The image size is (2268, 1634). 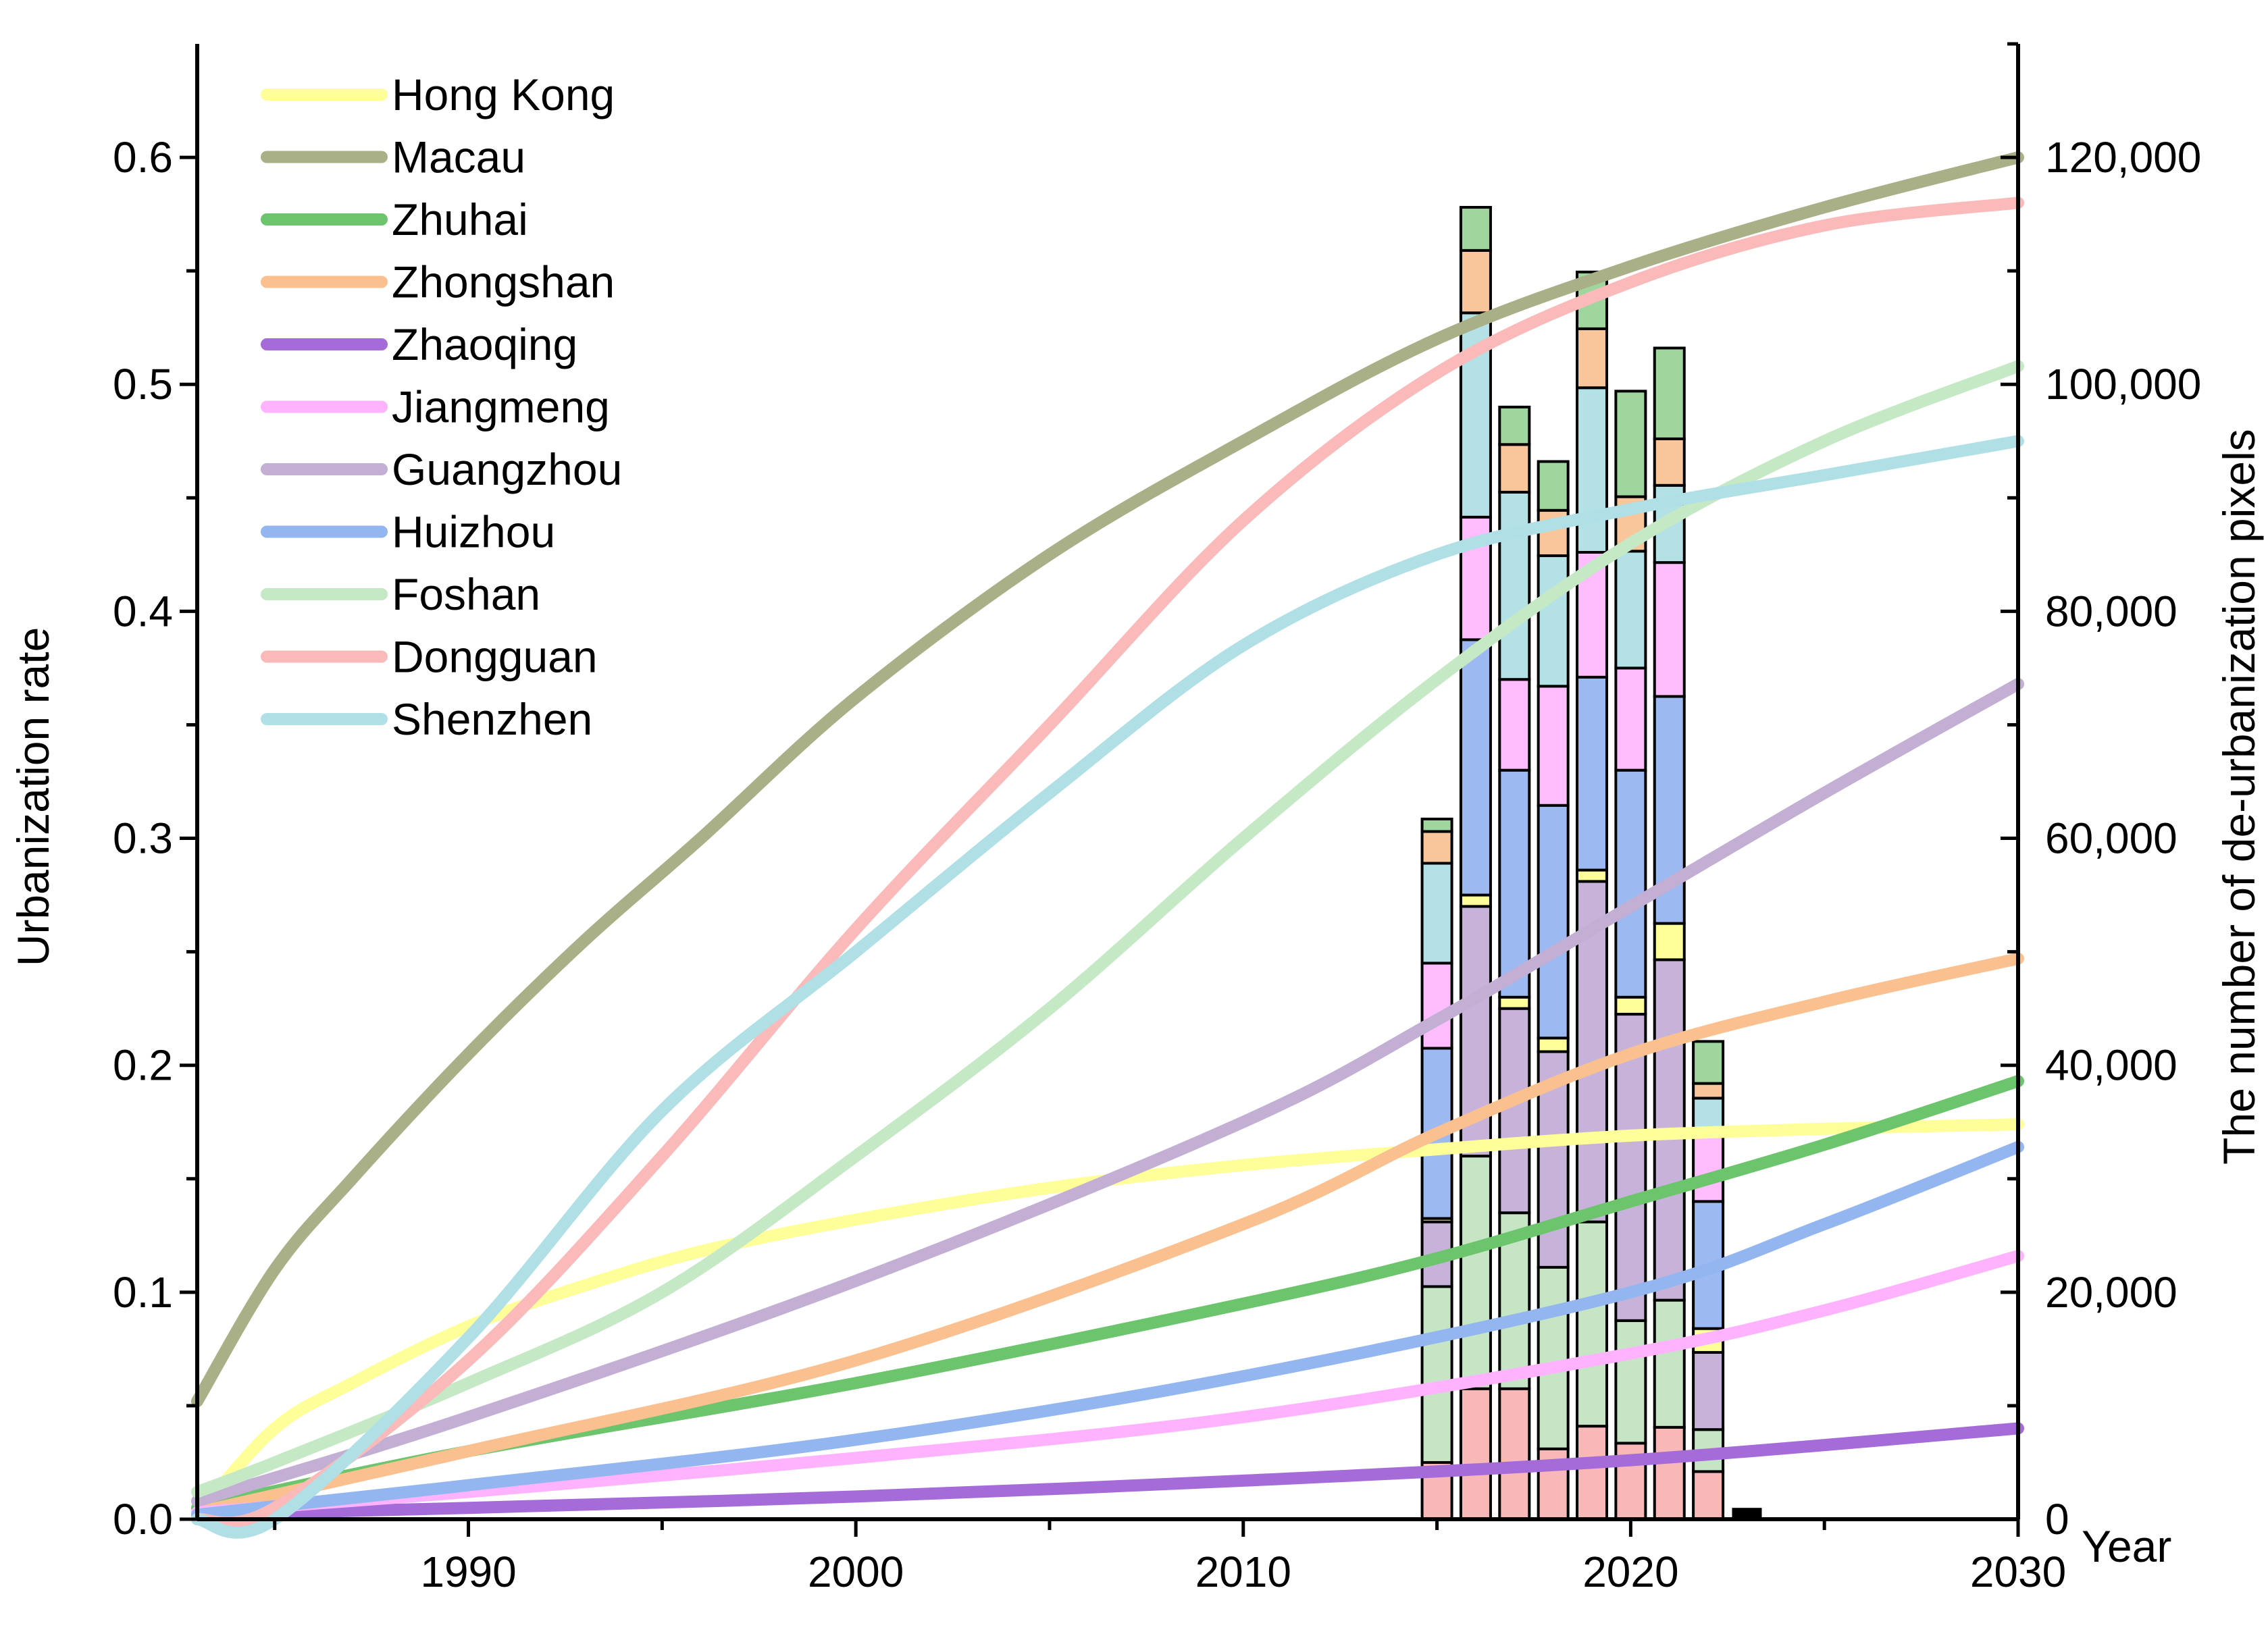 What do you see at coordinates (1553, 1044) in the screenshot?
I see `bar-segment-2018-hong-kong` at bounding box center [1553, 1044].